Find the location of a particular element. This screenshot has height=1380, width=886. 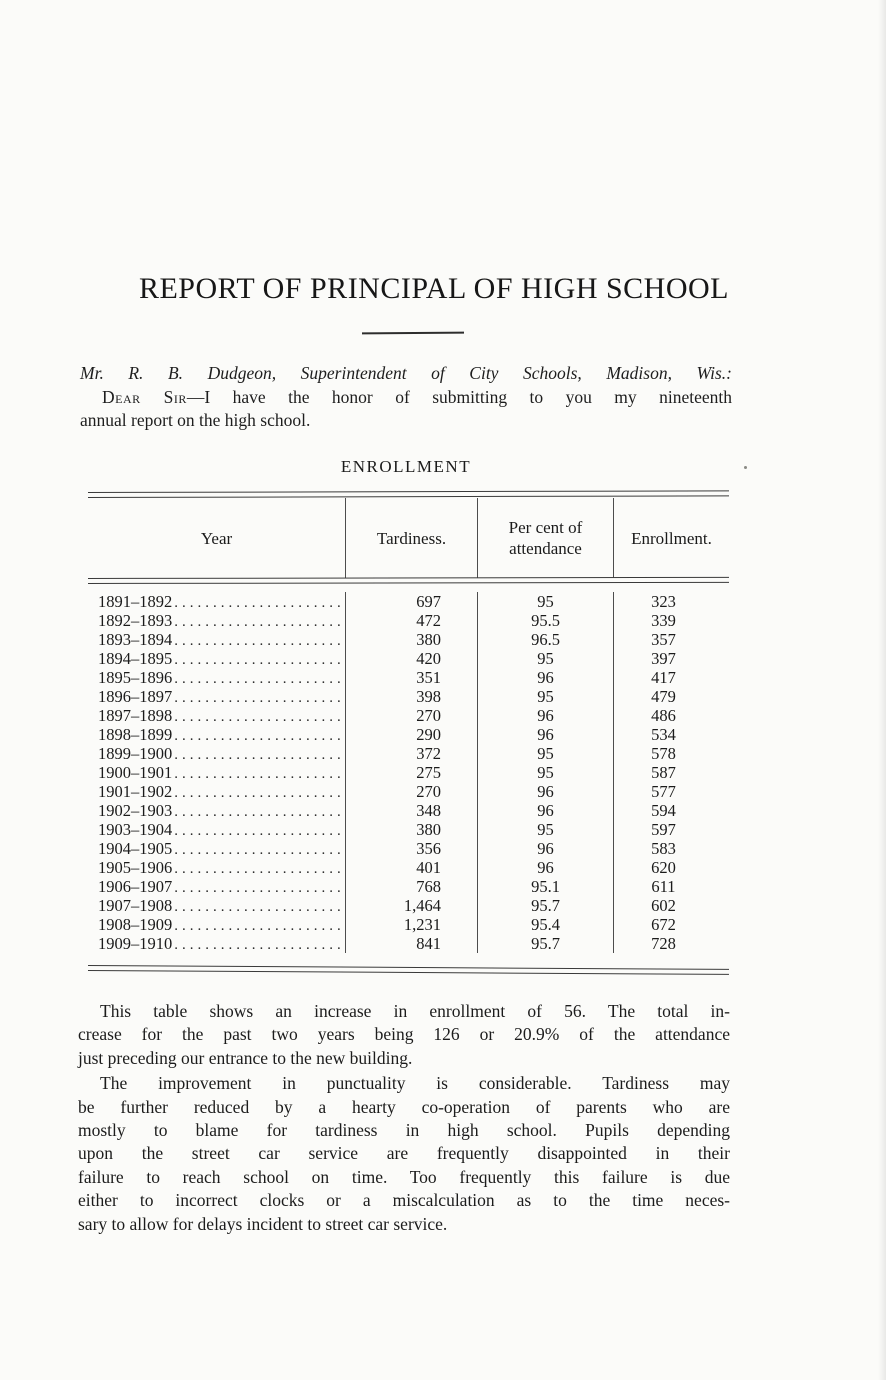

enrollment-cell: 357 is located at coordinates (663, 639).